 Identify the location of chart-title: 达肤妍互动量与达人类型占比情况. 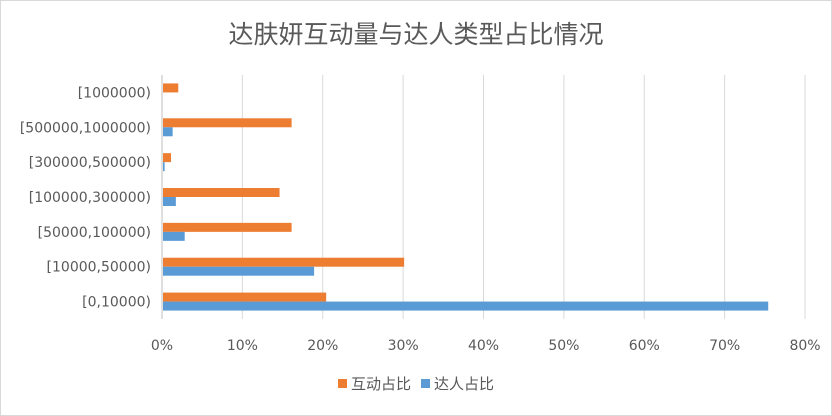
(416, 34).